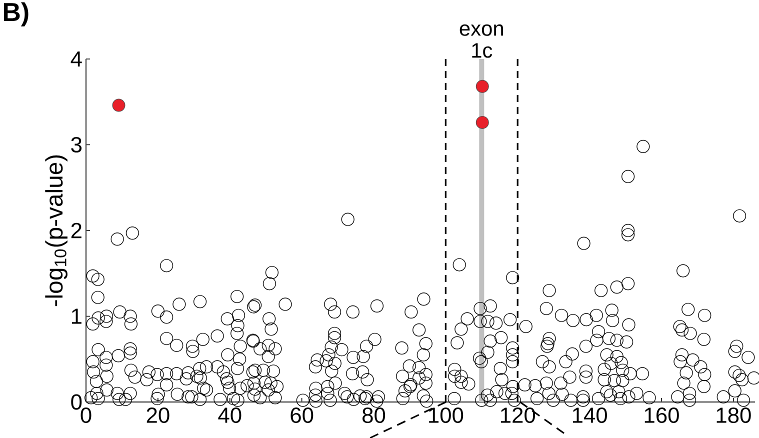  What do you see at coordinates (230, 415) in the screenshot?
I see `x-tick-label: 40` at bounding box center [230, 415].